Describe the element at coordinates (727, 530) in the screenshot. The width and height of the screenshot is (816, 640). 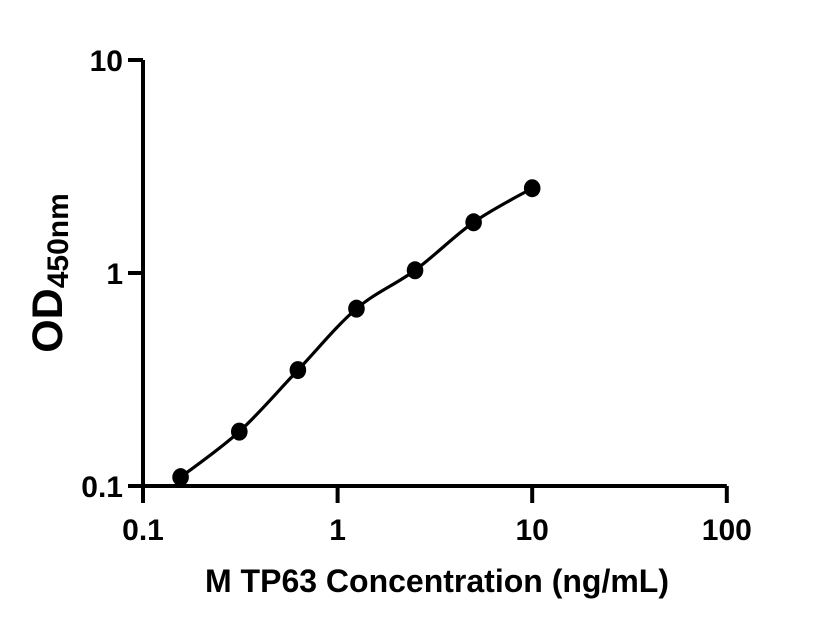
I see `x-tick-label: 100` at that location.